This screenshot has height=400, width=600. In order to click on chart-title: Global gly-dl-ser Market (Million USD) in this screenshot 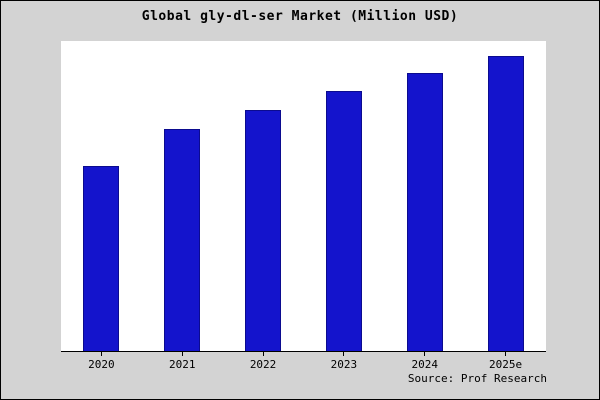, I will do `click(300, 16)`.